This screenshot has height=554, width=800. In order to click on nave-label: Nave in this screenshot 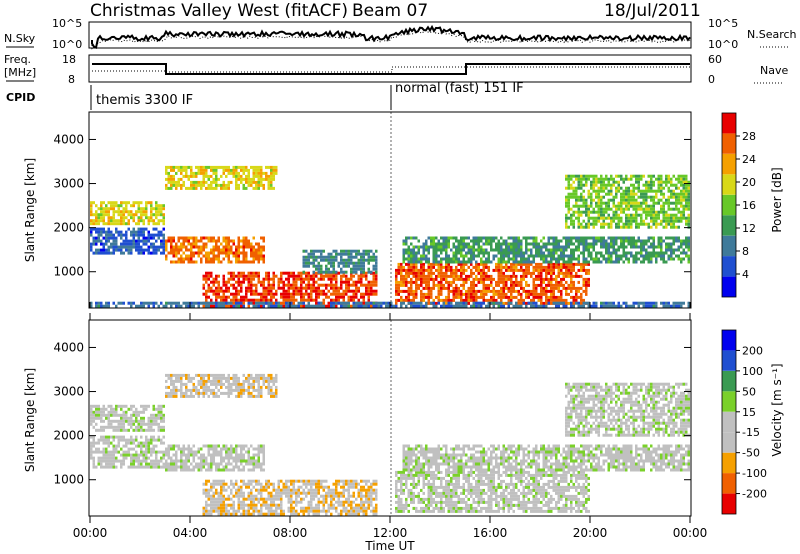, I will do `click(774, 70)`.